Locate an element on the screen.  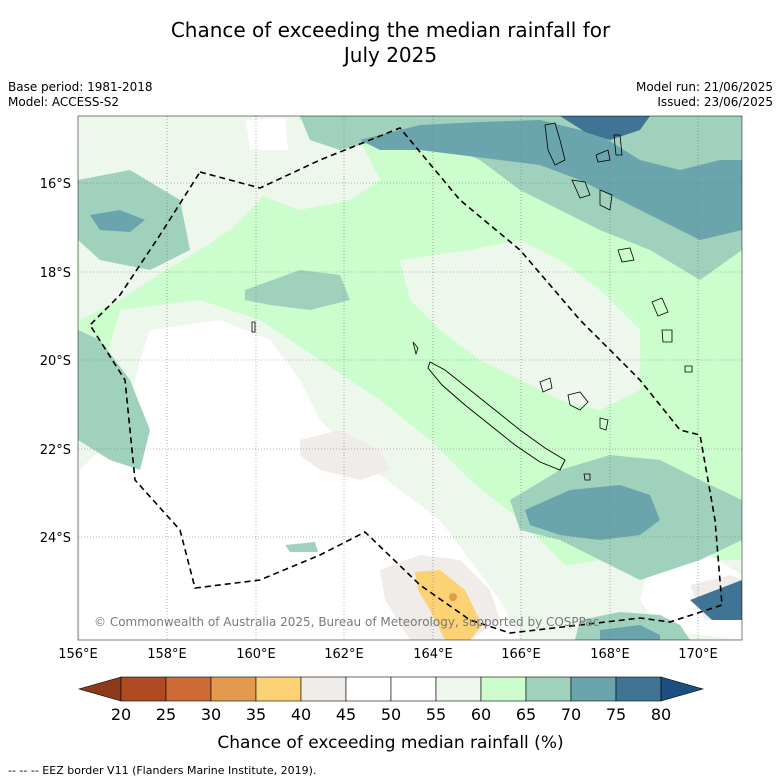
lon-label-158e: 158°E is located at coordinates (167, 654).